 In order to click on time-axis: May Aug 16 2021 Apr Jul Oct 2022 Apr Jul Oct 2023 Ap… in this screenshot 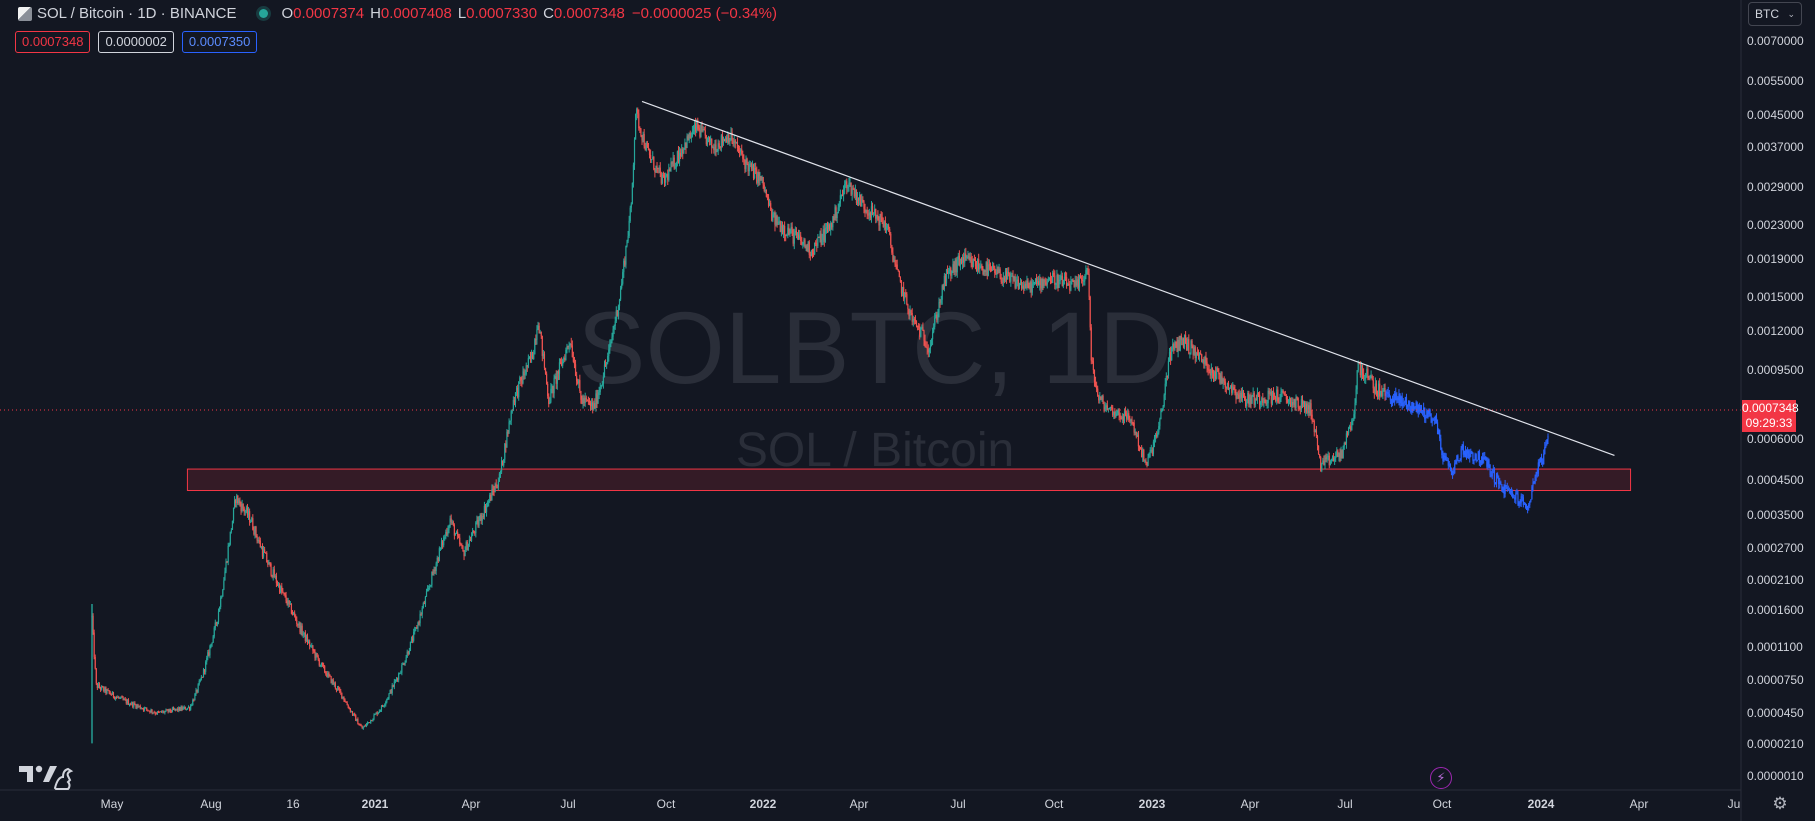, I will do `click(921, 804)`.